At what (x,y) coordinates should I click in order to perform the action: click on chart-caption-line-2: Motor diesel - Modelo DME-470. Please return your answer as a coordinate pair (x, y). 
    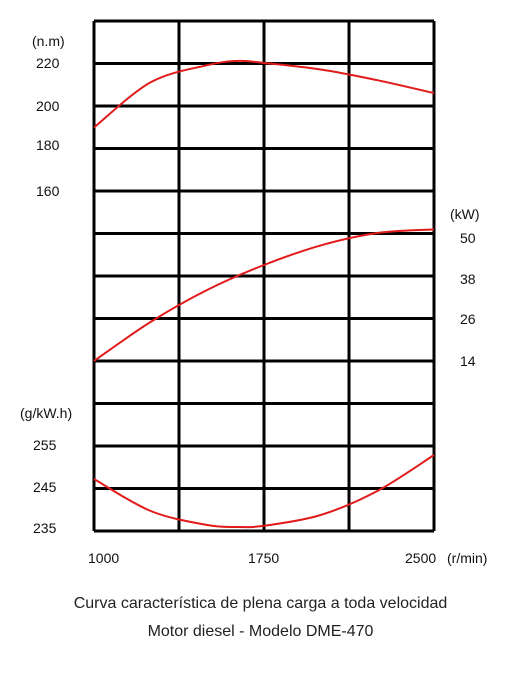
    Looking at the image, I should click on (260, 631).